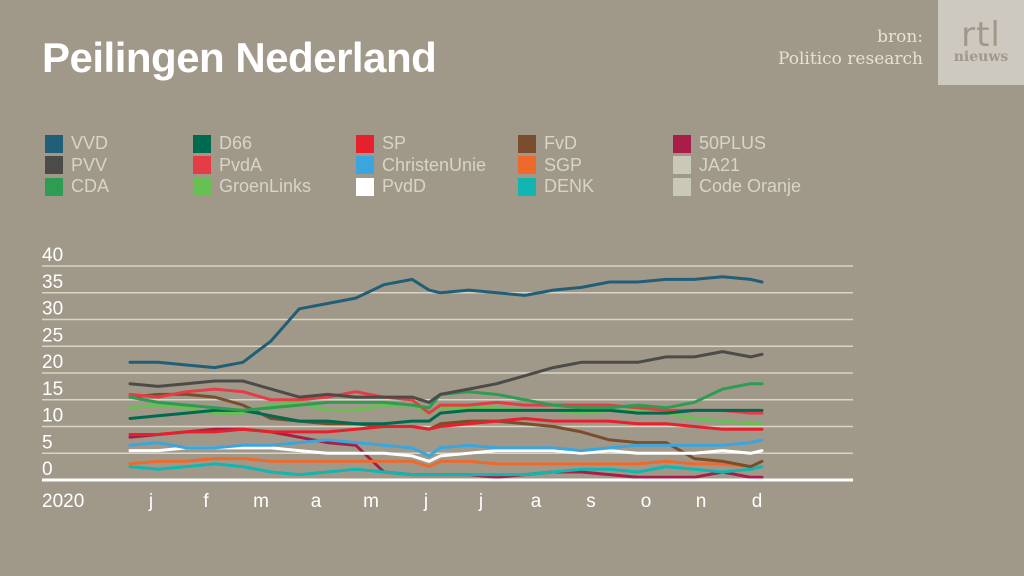 The image size is (1024, 576). Describe the element at coordinates (446, 322) in the screenshot. I see `series-line-vvd` at that location.